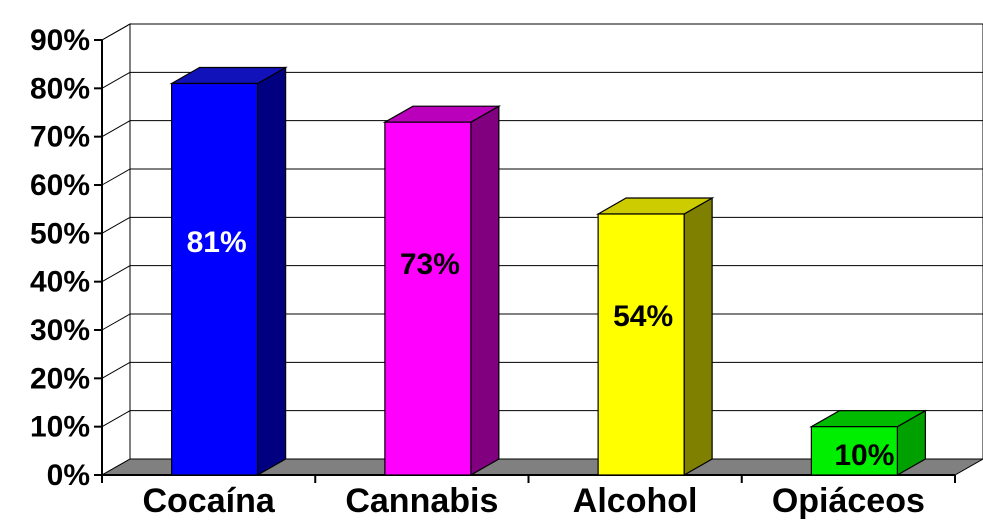 Image resolution: width=983 pixels, height=532 pixels. What do you see at coordinates (864, 455) in the screenshot?
I see `data-label: 10%` at bounding box center [864, 455].